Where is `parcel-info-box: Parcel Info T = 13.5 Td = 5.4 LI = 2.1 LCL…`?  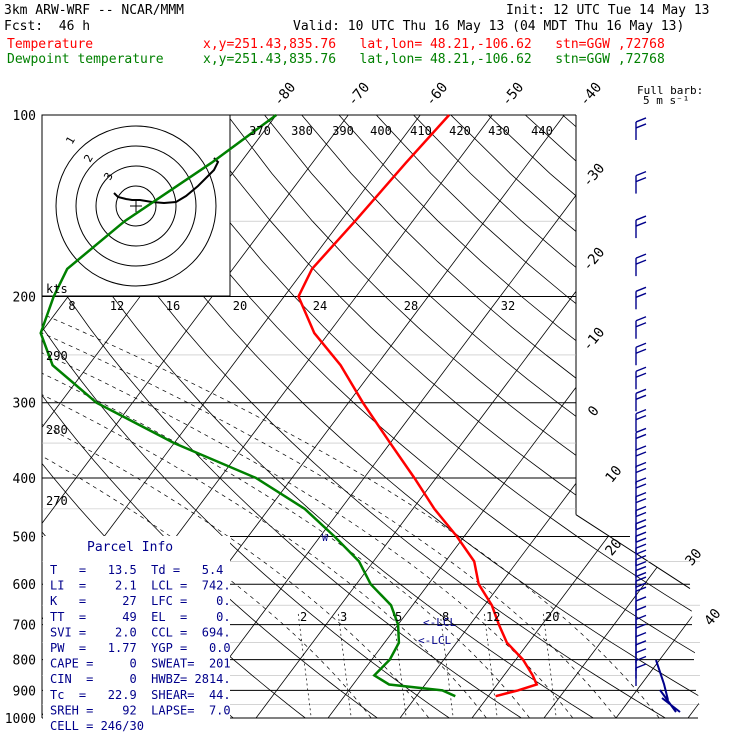 parcel-info-box: Parcel Info T = 13.5 Td = 5.4 LI = 2.1 LCL… is located at coordinates (137, 634).